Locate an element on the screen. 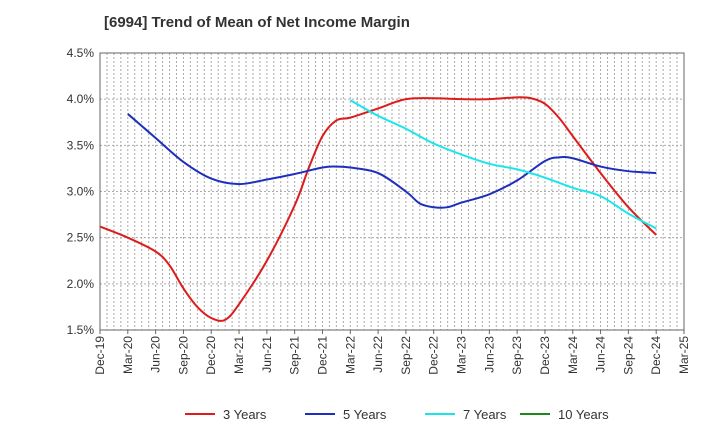 Image resolution: width=720 pixels, height=440 pixels. x-tick-label: Sep-22 is located at coordinates (406, 355).